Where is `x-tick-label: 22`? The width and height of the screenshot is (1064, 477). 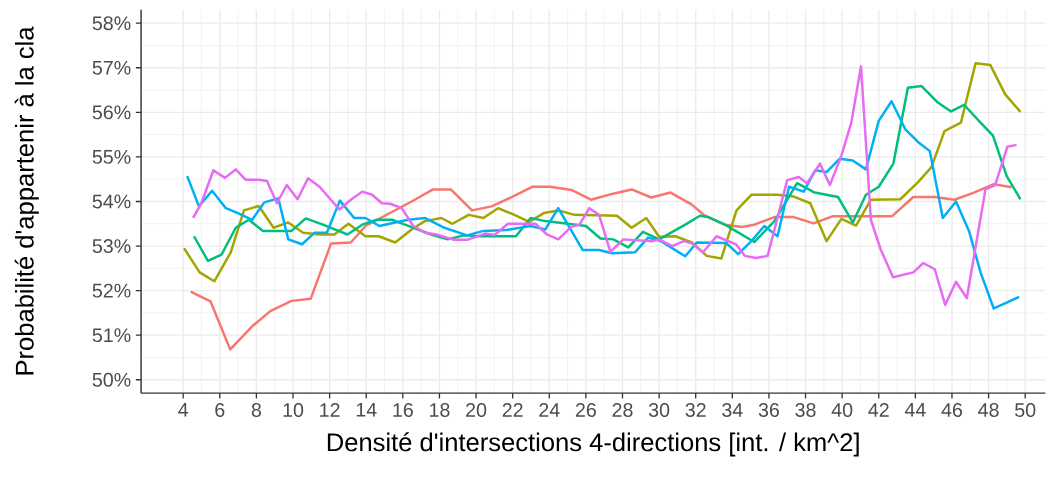
x-tick-label: 22 is located at coordinates (512, 410).